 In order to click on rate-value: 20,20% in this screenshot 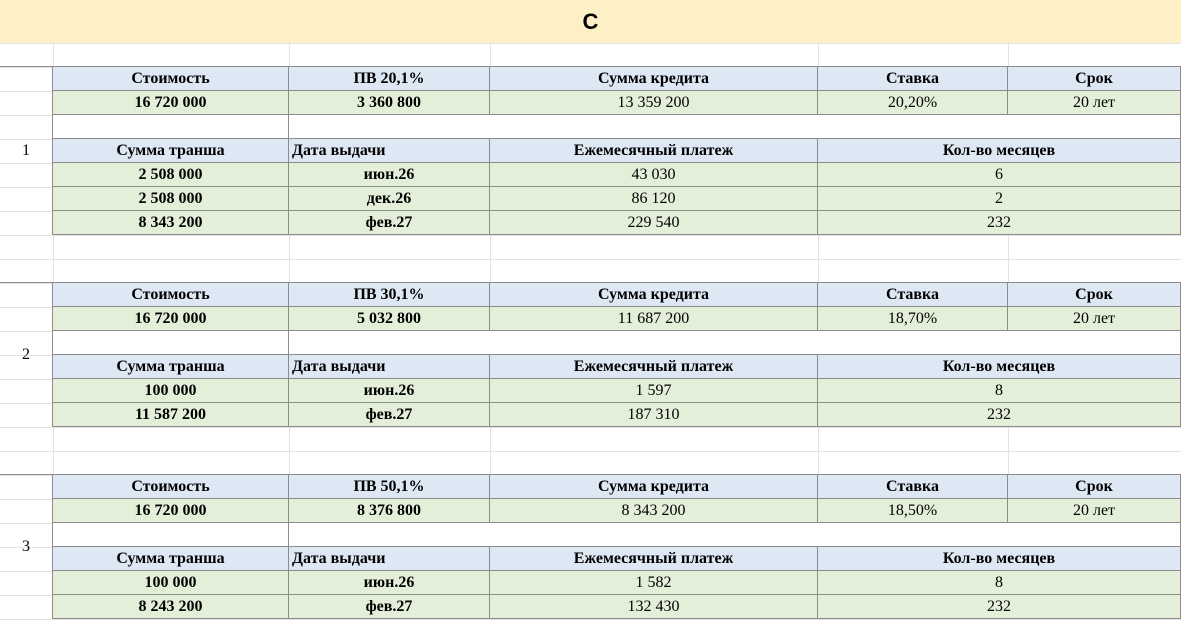, I will do `click(913, 103)`.